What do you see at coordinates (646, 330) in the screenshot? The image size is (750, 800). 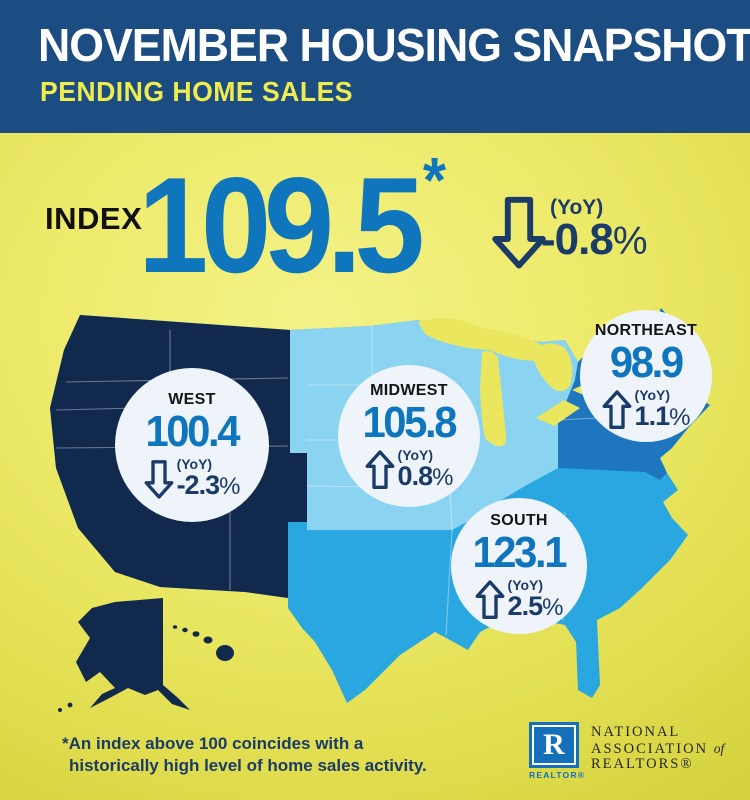 I see `region-name: NORTHEAST` at bounding box center [646, 330].